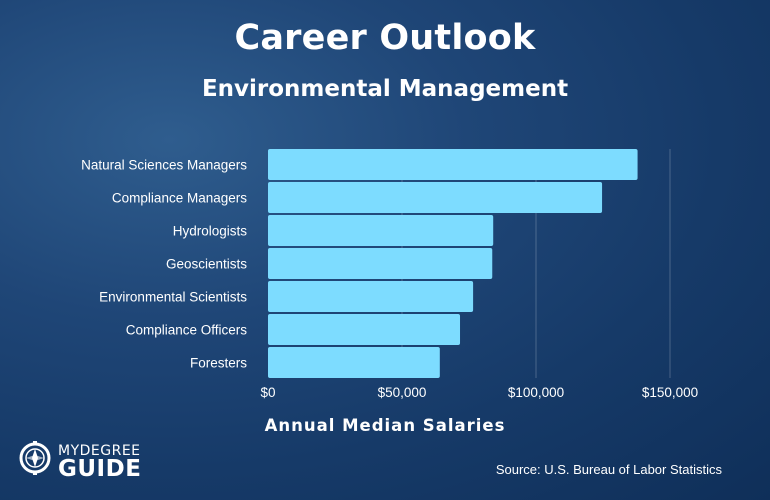 This screenshot has width=770, height=500. What do you see at coordinates (210, 231) in the screenshot?
I see `category-label: Hydrologists` at bounding box center [210, 231].